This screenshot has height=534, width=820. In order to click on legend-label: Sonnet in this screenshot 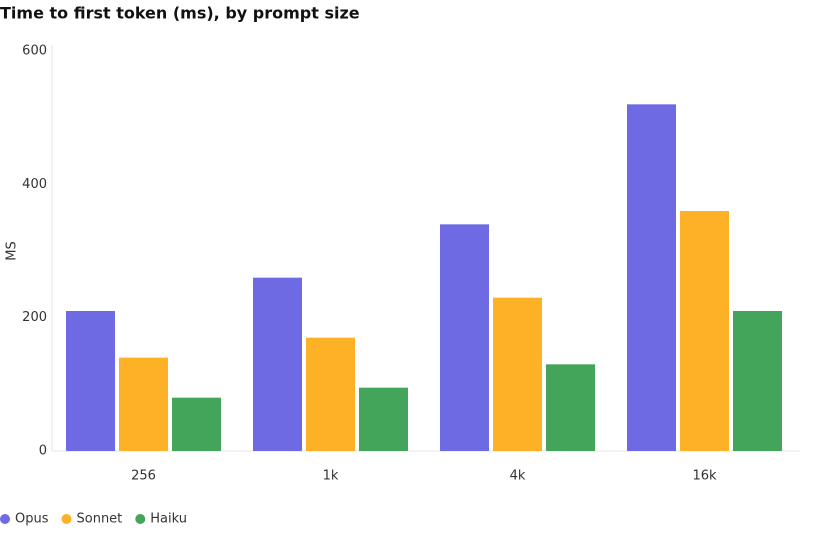, I will do `click(100, 519)`.